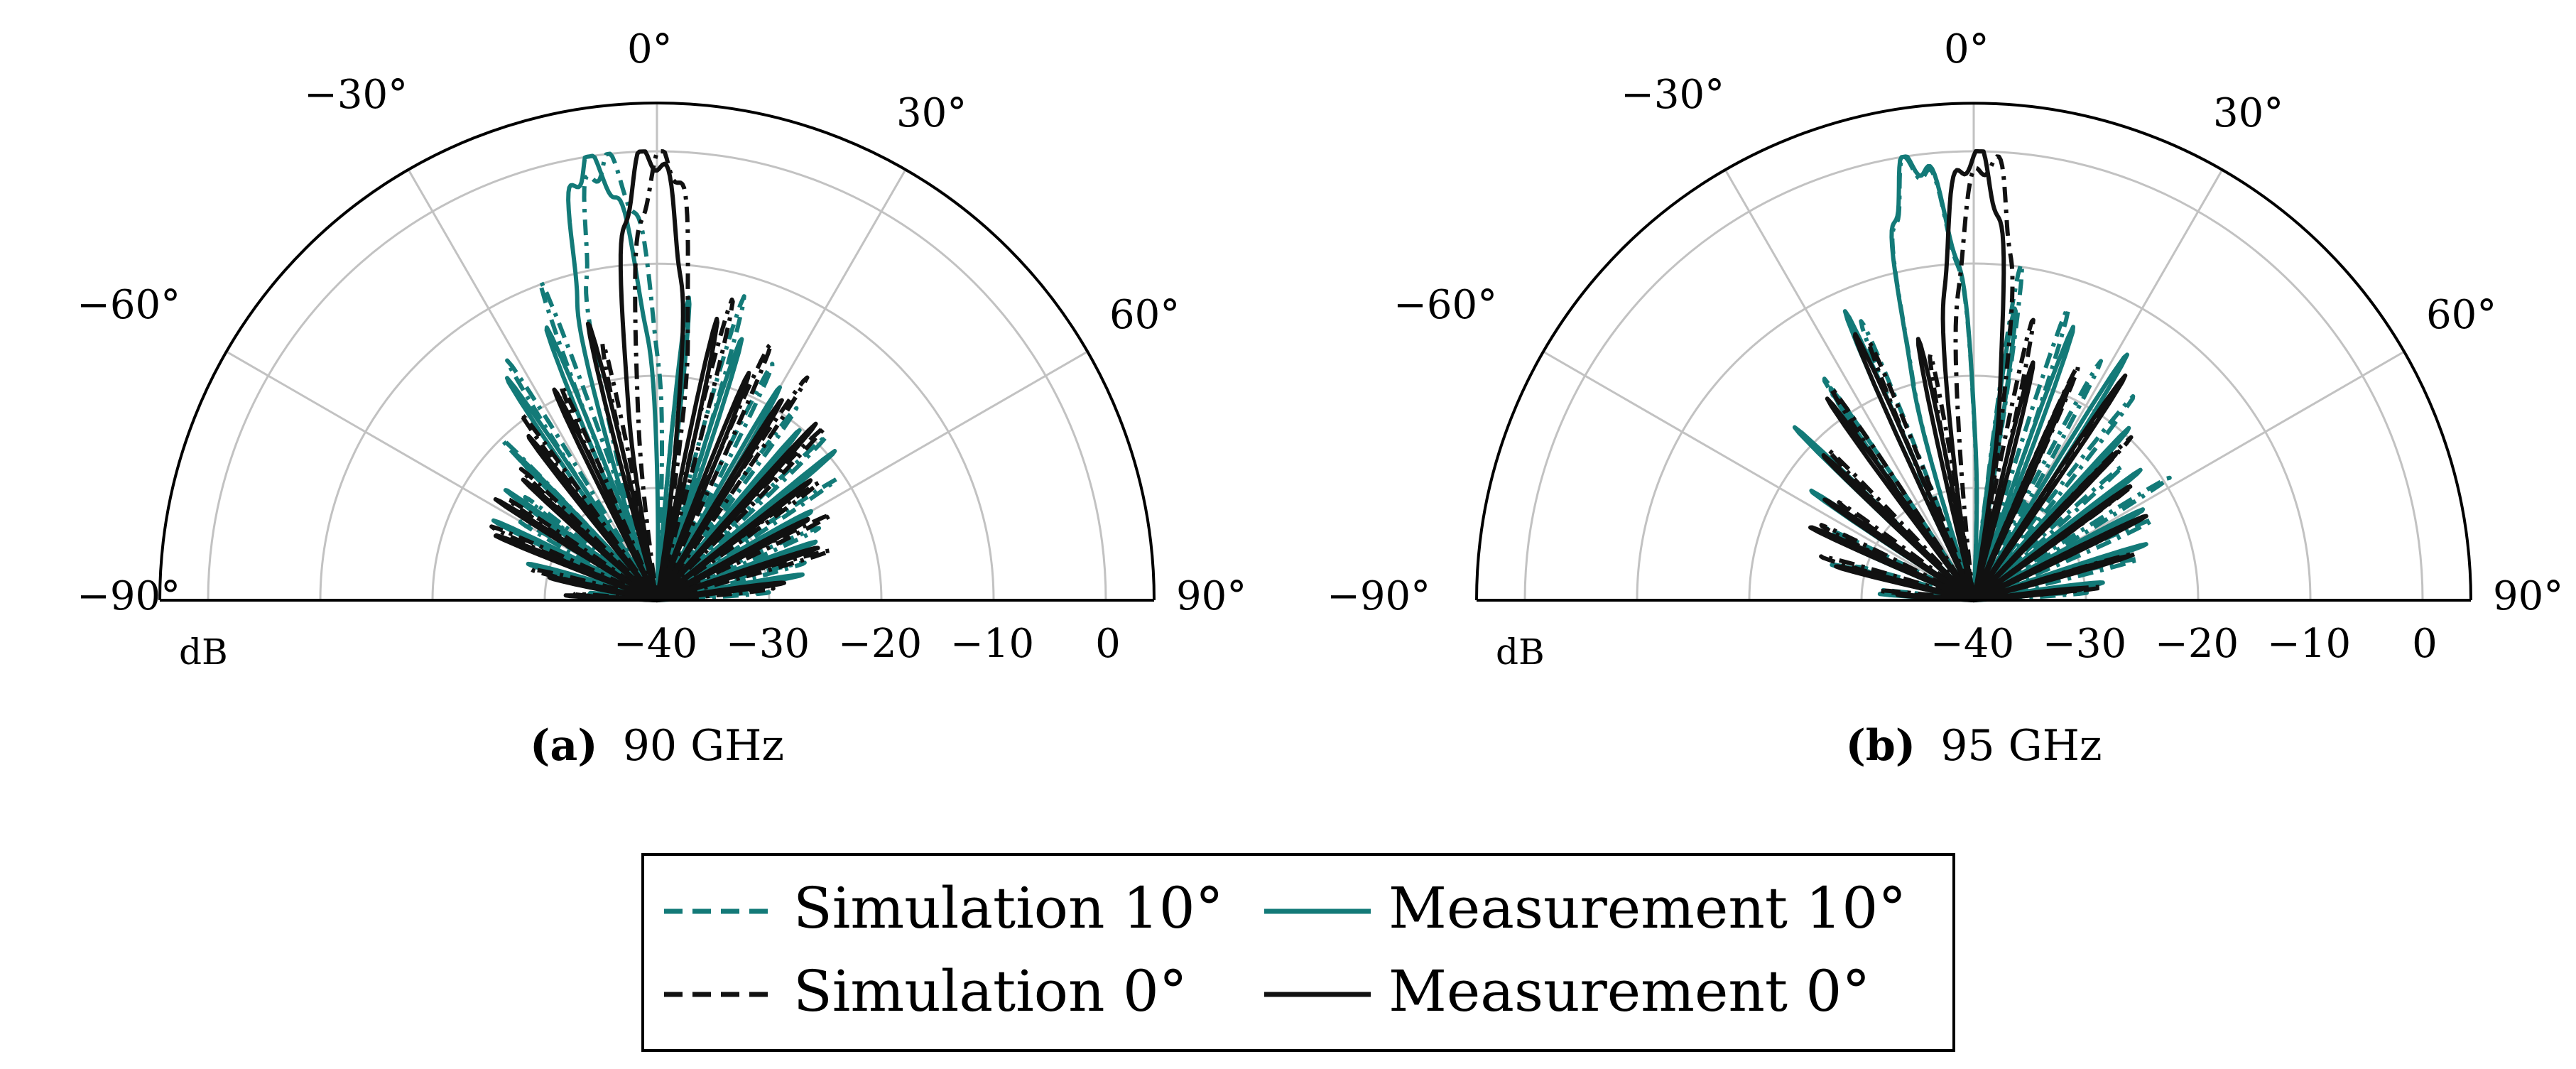 This screenshot has width=2576, height=1069. What do you see at coordinates (1647, 908) in the screenshot?
I see `legend-label-measurement-10: Measurement 10°` at bounding box center [1647, 908].